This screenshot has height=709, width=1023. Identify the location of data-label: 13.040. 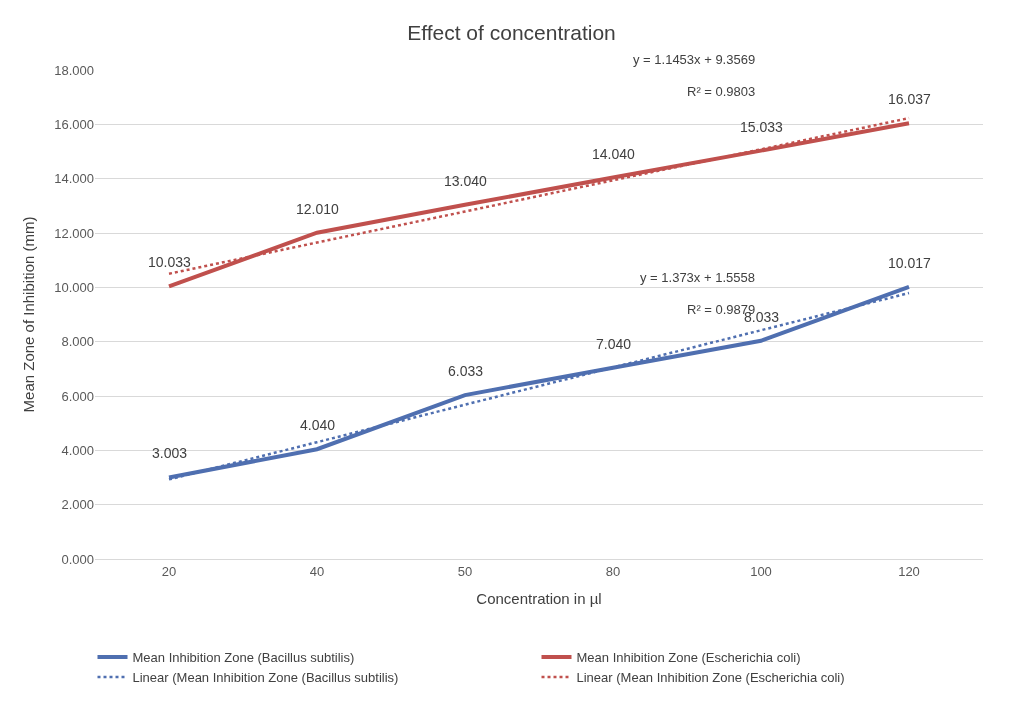
(466, 181).